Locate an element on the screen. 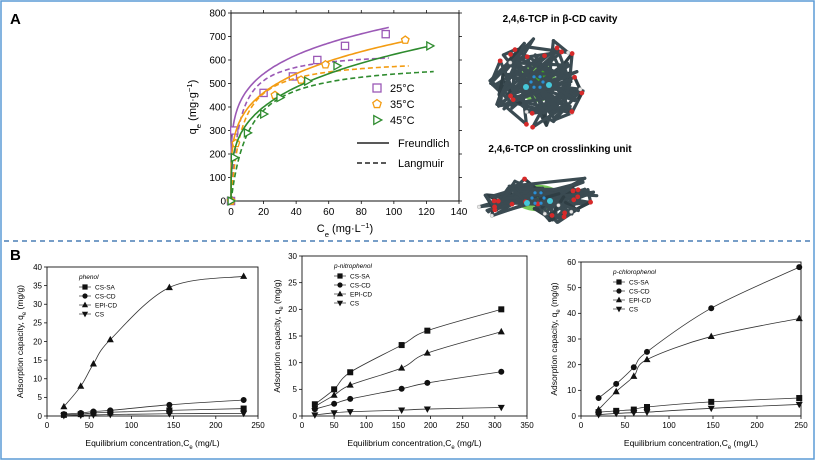 The height and width of the screenshot is (460, 815). x-axis-label: Ce (mg·L−1) is located at coordinates (345, 230).